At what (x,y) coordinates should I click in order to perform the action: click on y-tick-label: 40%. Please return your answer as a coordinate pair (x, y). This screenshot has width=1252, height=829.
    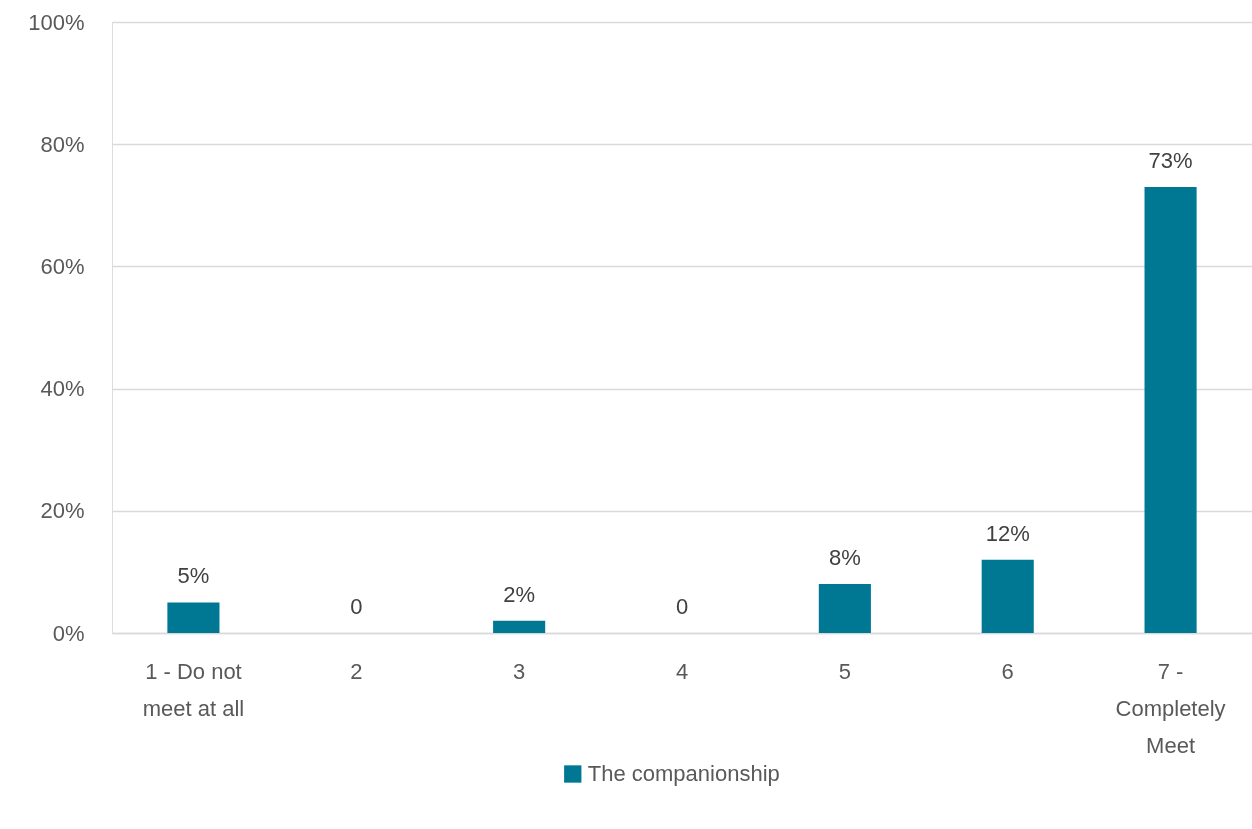
    Looking at the image, I should click on (62, 389).